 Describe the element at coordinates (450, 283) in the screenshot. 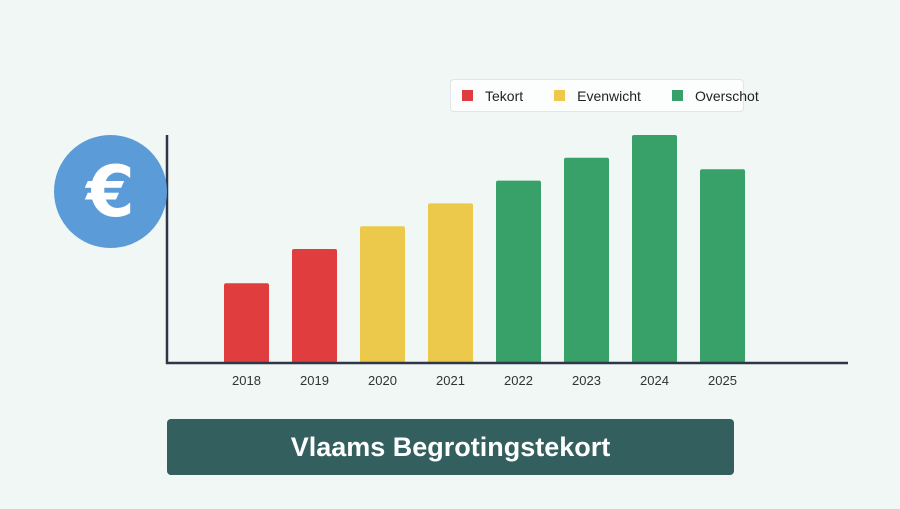

I see `bar-2021` at that location.